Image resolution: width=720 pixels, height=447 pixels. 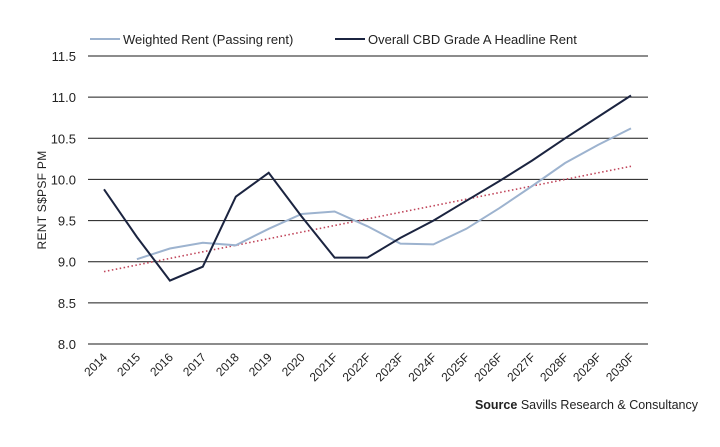 What do you see at coordinates (293, 364) in the screenshot?
I see `x-tick-label: 2020` at bounding box center [293, 364].